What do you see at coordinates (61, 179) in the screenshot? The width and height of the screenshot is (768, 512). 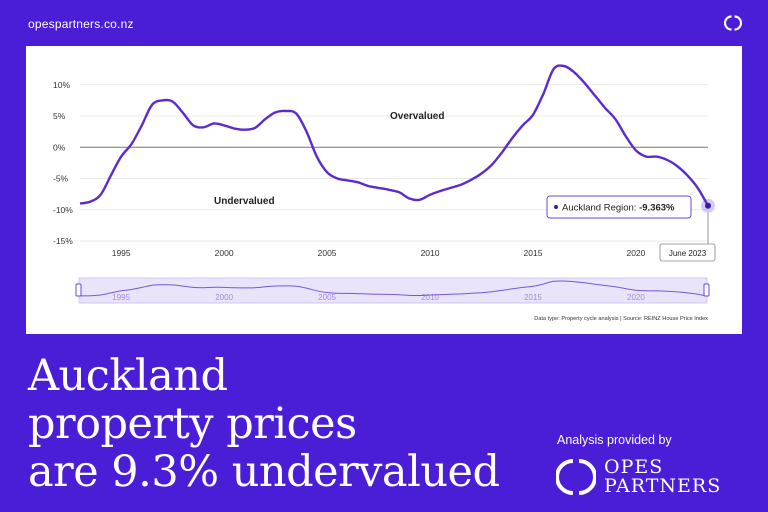 I see `y-tick-label: -5%` at bounding box center [61, 179].